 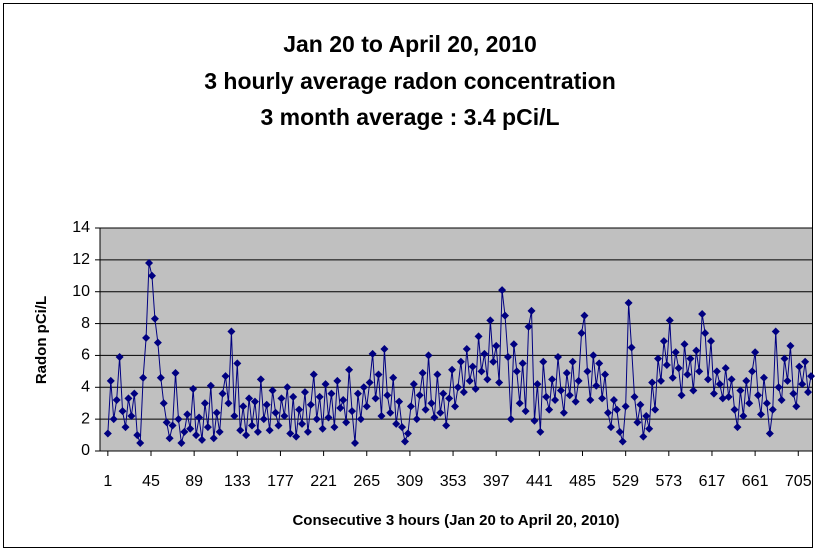 What do you see at coordinates (85, 387) in the screenshot?
I see `y-tick-label: 4` at bounding box center [85, 387].